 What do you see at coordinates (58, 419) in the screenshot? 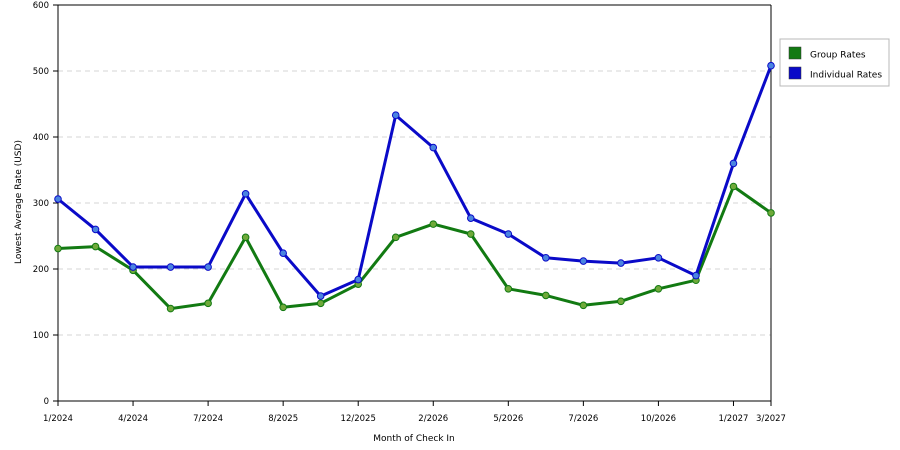
I see `x-tick-label: 1/2024` at bounding box center [58, 419].